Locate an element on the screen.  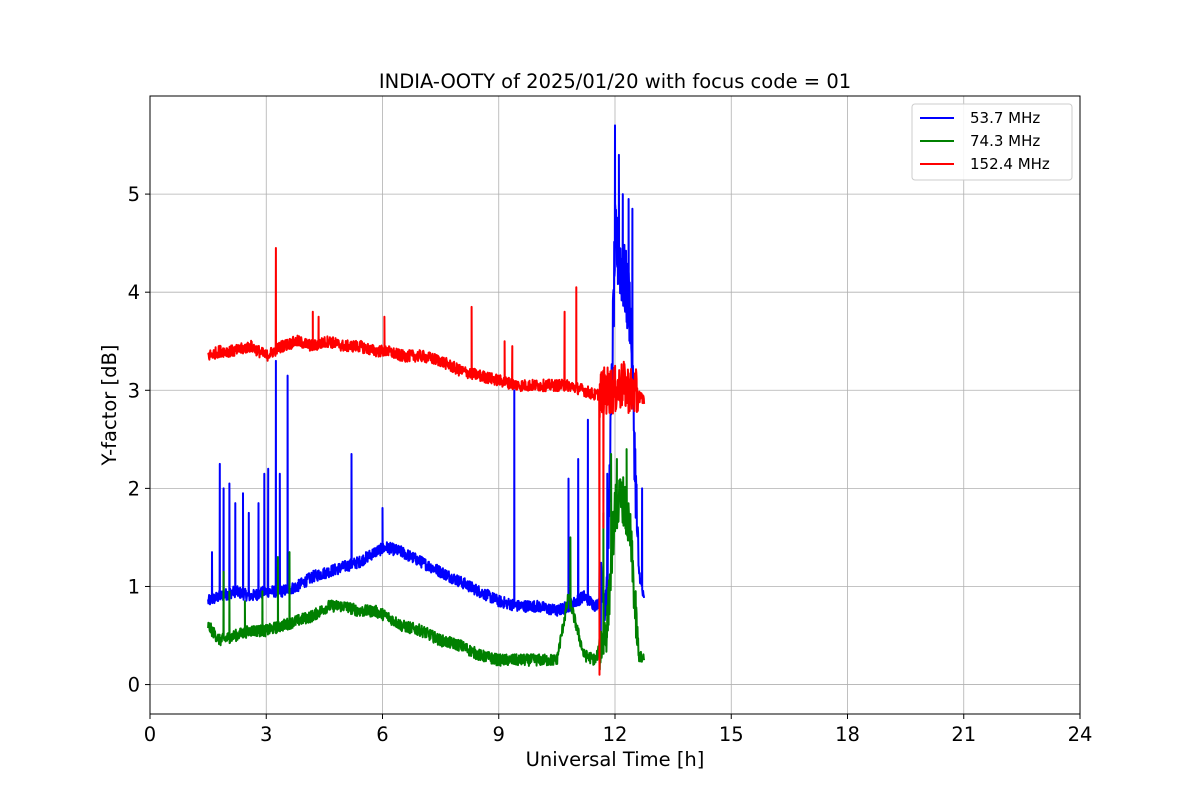
x-tick-label: 12 is located at coordinates (615, 734).